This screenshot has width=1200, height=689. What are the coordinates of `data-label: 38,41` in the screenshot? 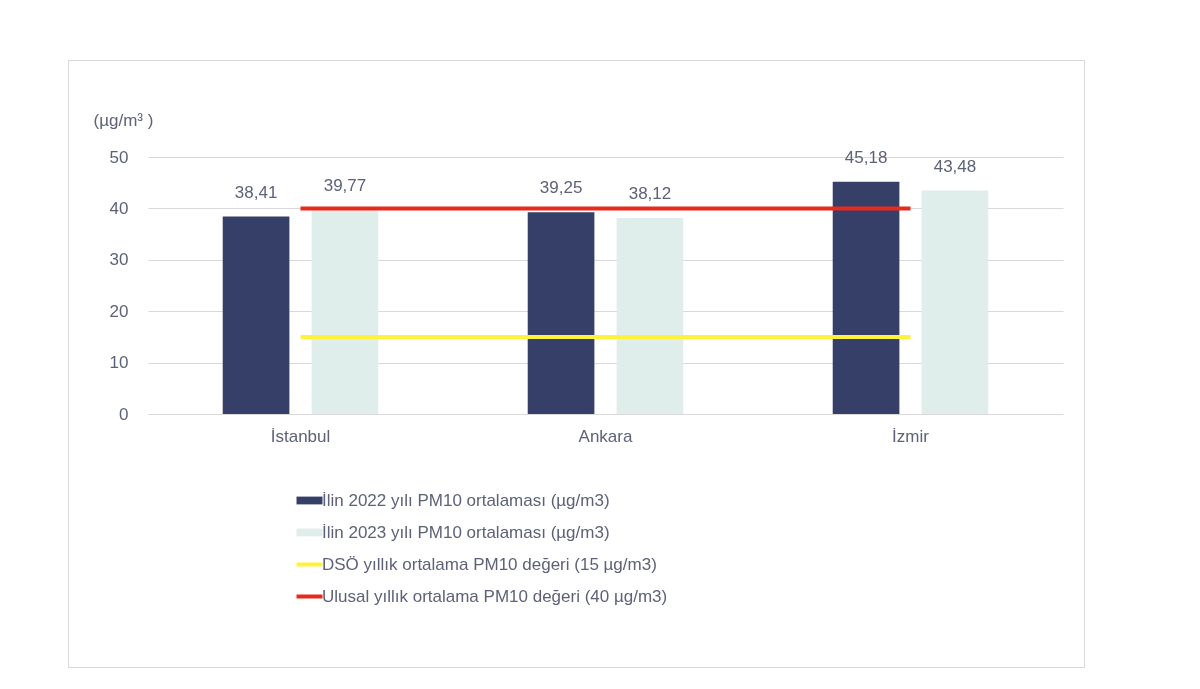 It's located at (256, 192).